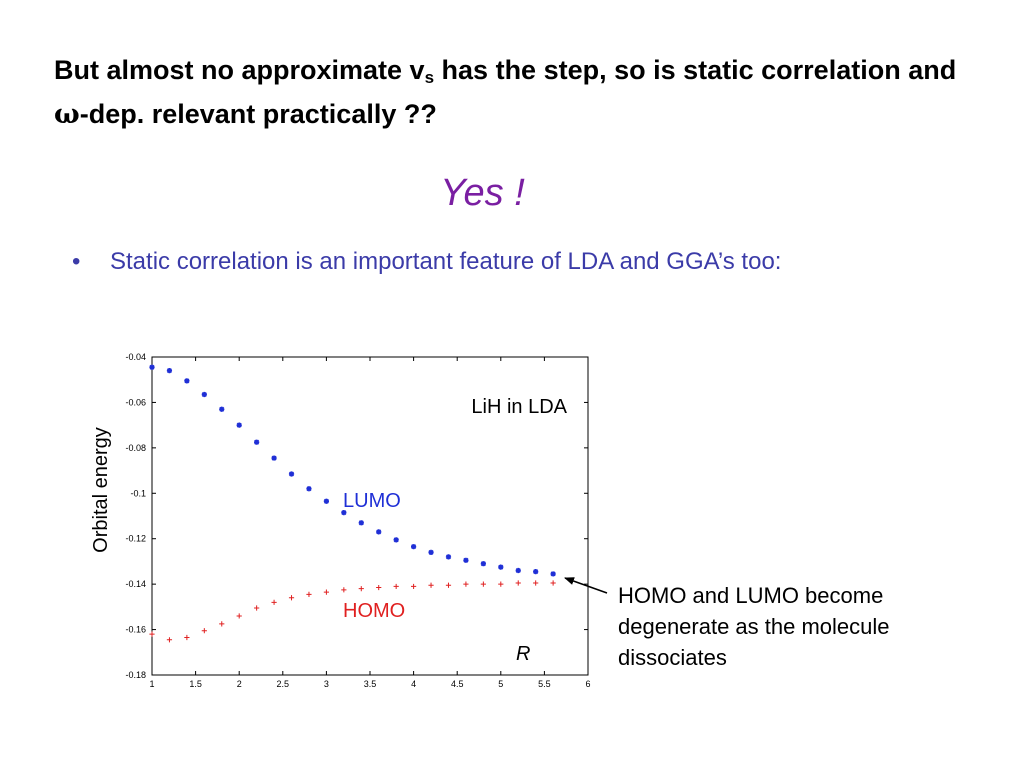 The height and width of the screenshot is (768, 1024). I want to click on title-omega: ω, so click(67, 114).